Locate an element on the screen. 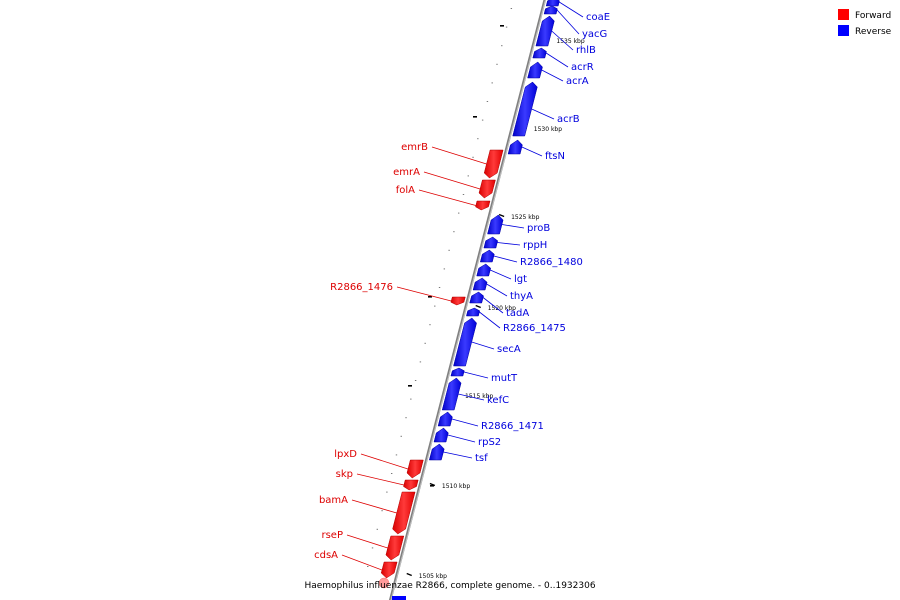  gene-emrA is located at coordinates (487, 189).